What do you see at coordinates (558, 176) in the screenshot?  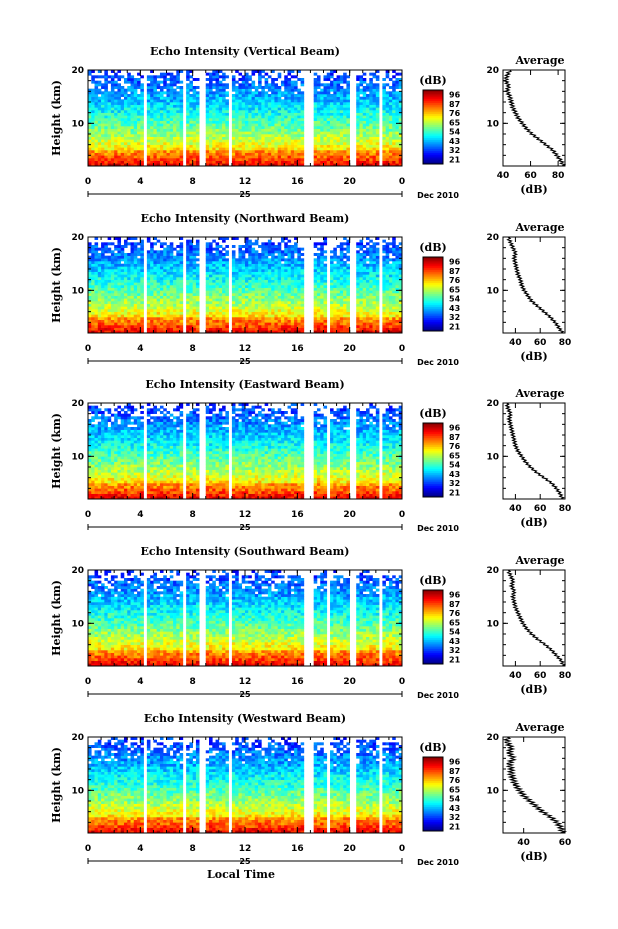 I see `profile-x-tick-label: 80` at bounding box center [558, 176].